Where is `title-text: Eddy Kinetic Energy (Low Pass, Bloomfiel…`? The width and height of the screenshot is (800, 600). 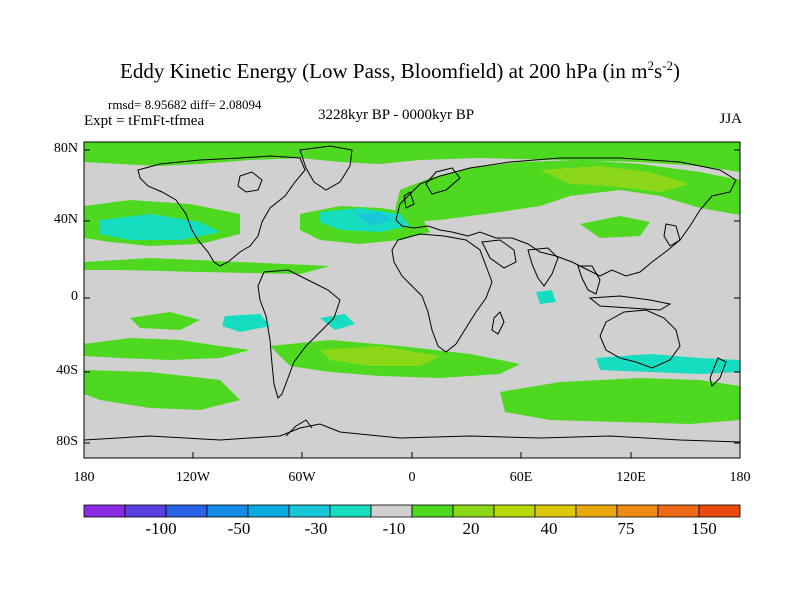
title-text: Eddy Kinetic Energy (Low Pass, Bloomfiel… is located at coordinates (384, 71).